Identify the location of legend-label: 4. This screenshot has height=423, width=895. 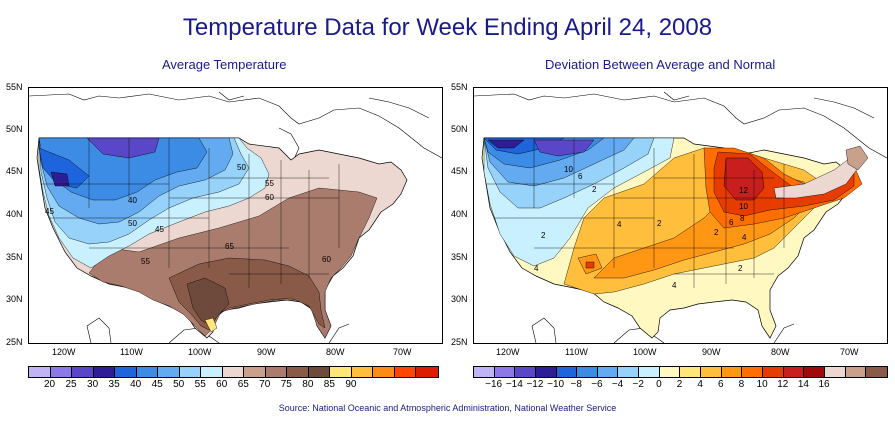
(700, 384).